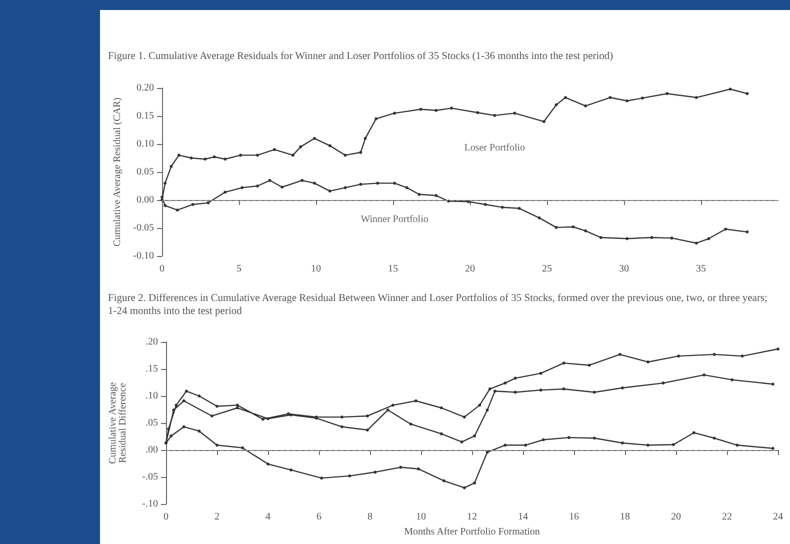 The image size is (790, 544). What do you see at coordinates (118, 423) in the screenshot?
I see `y-axis-title: Cumulative Average Residual Difference` at bounding box center [118, 423].